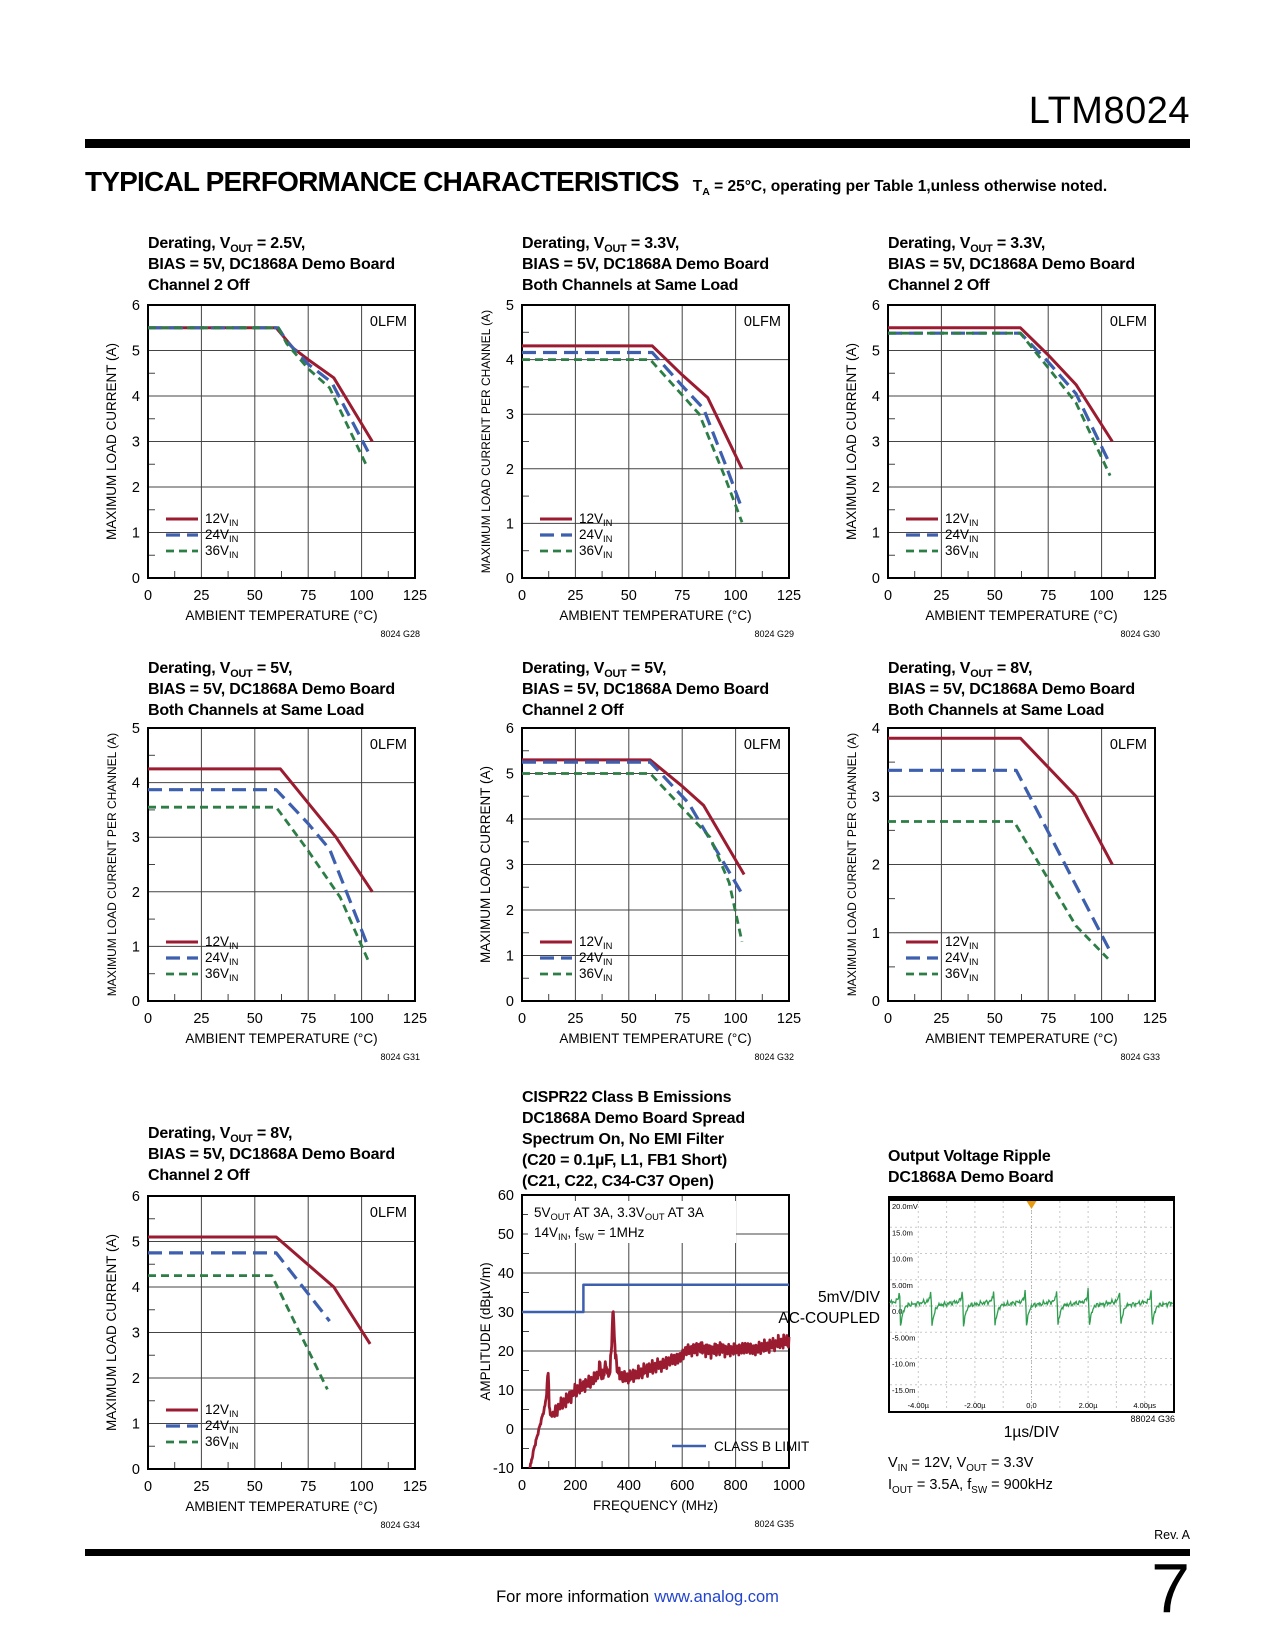 The height and width of the screenshot is (1650, 1275). What do you see at coordinates (655, 1505) in the screenshot?
I see `x-axis-label: FREQUENCY (MHz)` at bounding box center [655, 1505].